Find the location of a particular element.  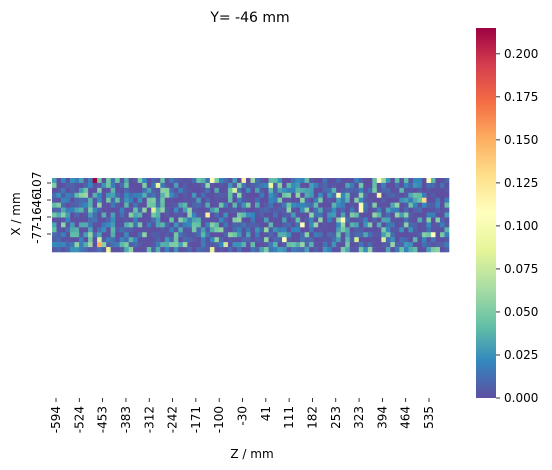

x-tick-label: -100 is located at coordinates (219, 419).